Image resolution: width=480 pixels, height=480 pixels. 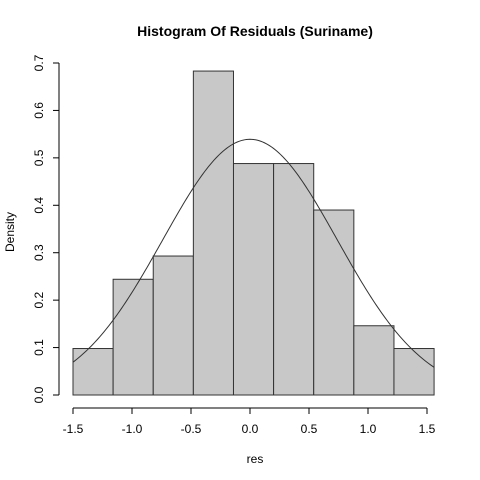 I want to click on y-axis-label: Density, so click(x=10, y=232).